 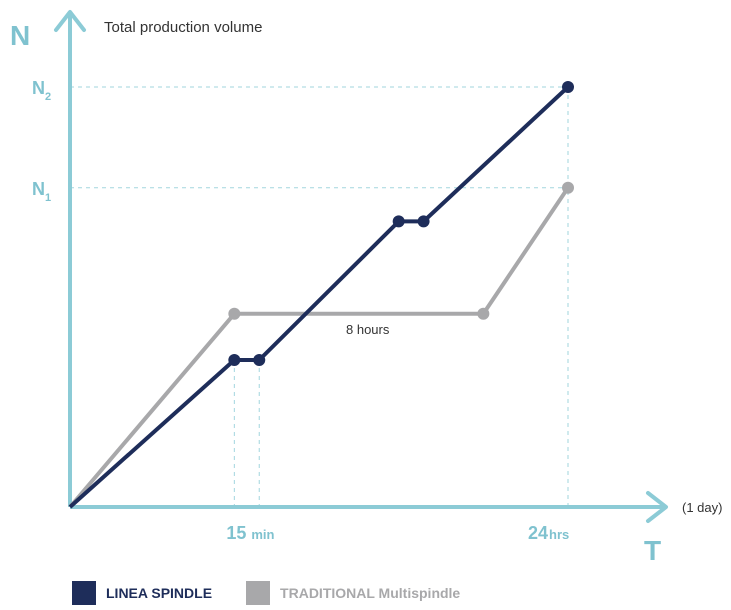 What do you see at coordinates (250, 533) in the screenshot?
I see `x-tick-label-0: 15 min` at bounding box center [250, 533].